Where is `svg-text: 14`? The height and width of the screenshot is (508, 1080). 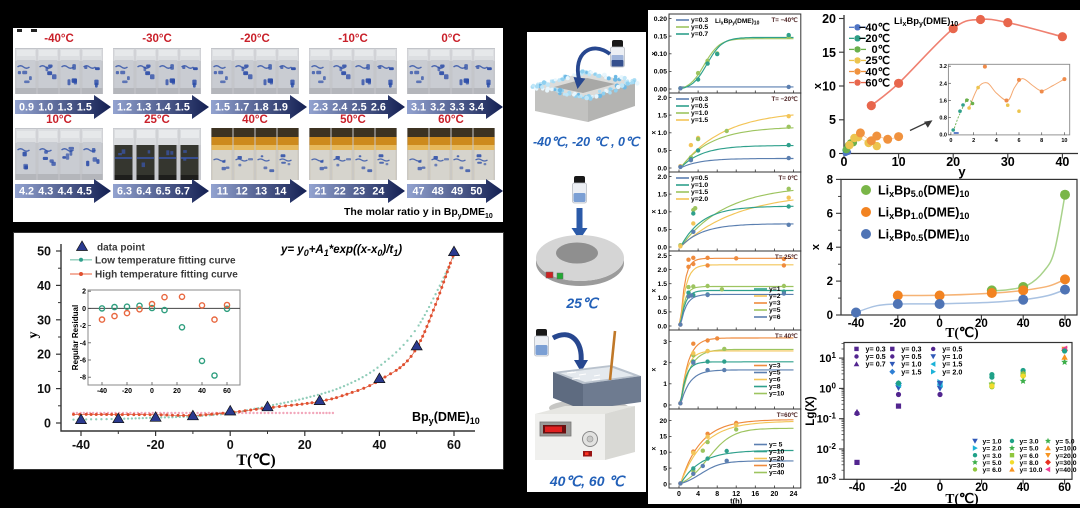
svg-text: 14 is located at coordinates (280, 192).